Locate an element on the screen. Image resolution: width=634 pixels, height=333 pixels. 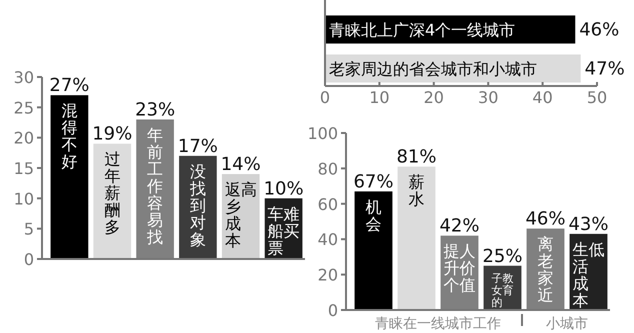
y-tick-label: 30 is located at coordinates (24, 77).